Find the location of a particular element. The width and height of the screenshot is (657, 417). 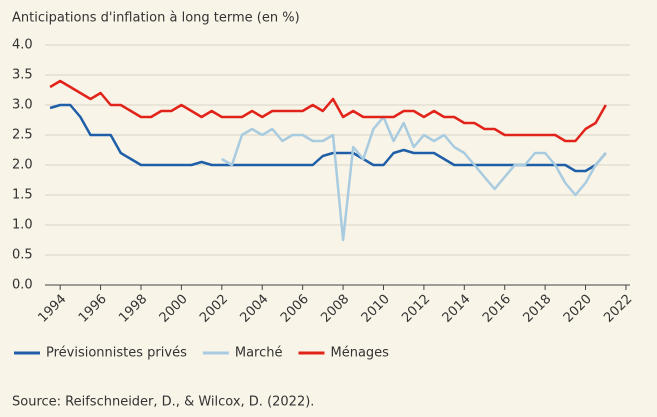

y-tick-label: 2.0 is located at coordinates (22, 165).